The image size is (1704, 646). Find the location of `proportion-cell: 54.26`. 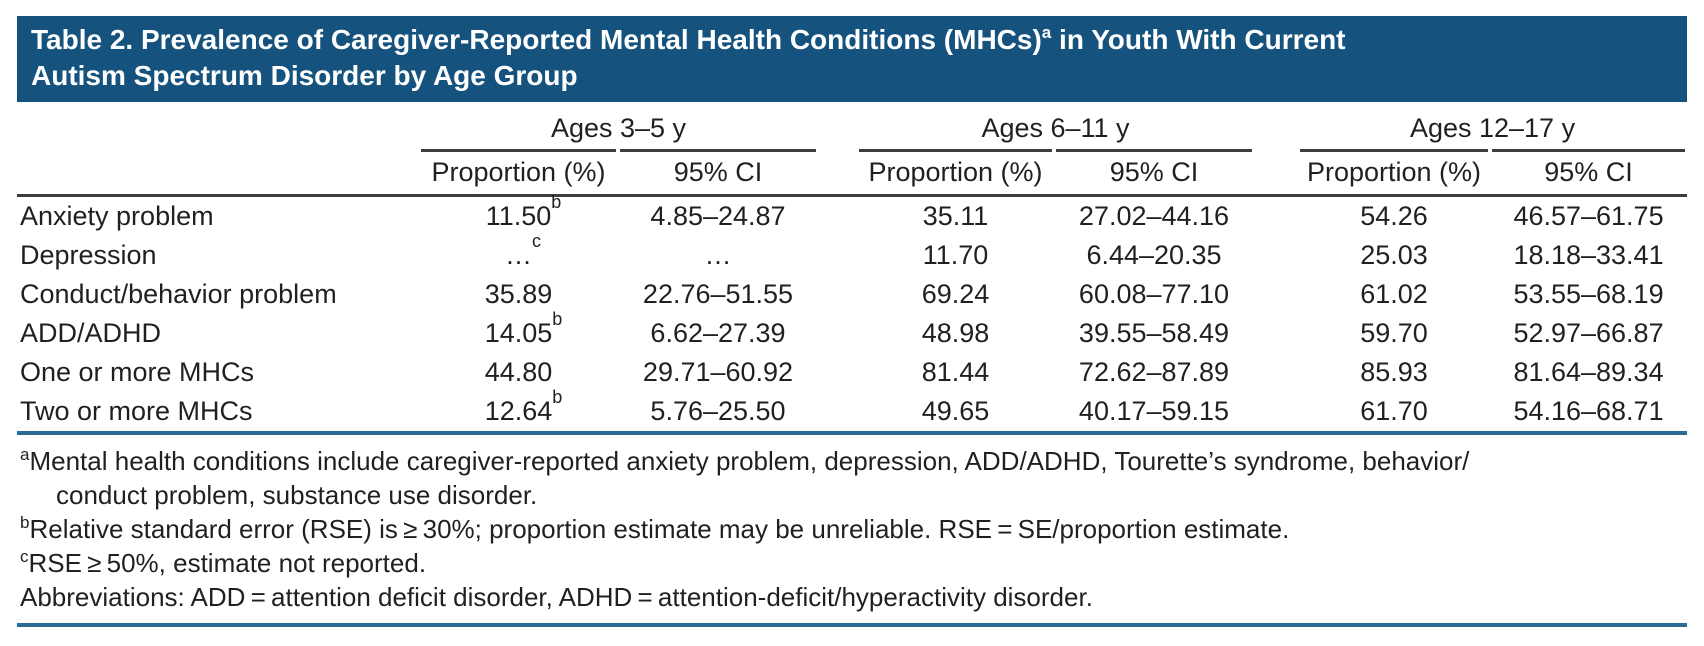

proportion-cell: 54.26 is located at coordinates (1394, 216).